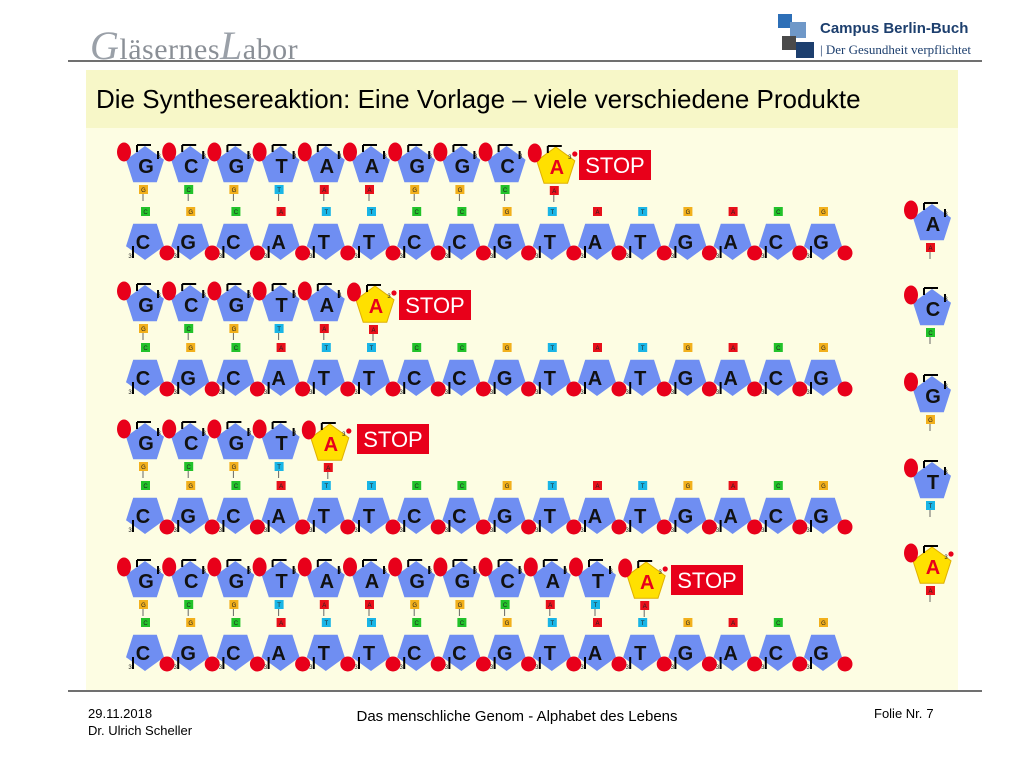  I want to click on product-base-letter: C, so click(191, 306).